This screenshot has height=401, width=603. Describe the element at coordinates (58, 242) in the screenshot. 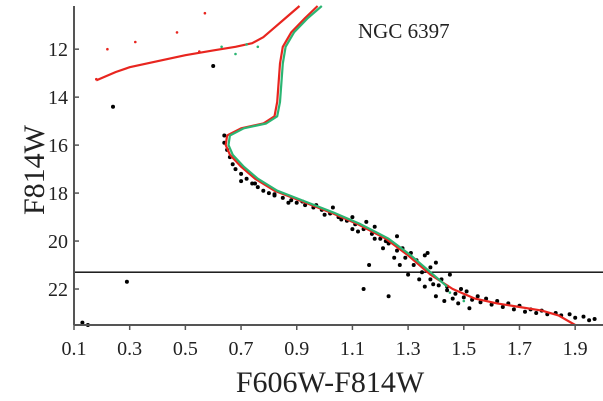

I see `y-tick-label: 20` at that location.